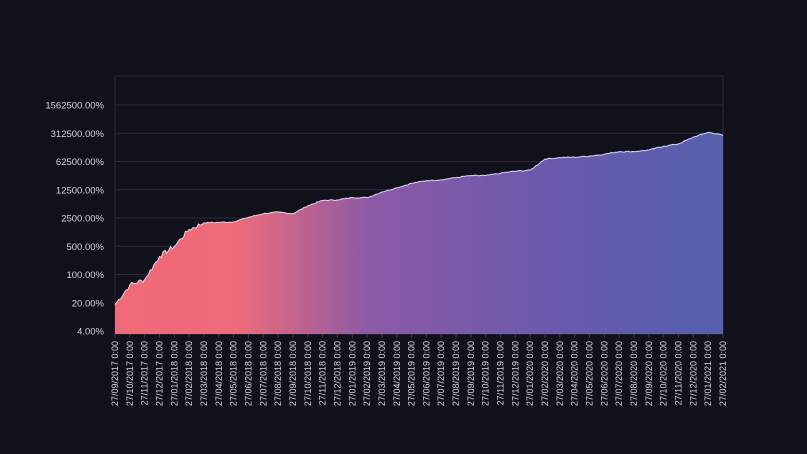 The height and width of the screenshot is (454, 807). I want to click on x-tick-label: 27/11/2020 0:00, so click(679, 373).